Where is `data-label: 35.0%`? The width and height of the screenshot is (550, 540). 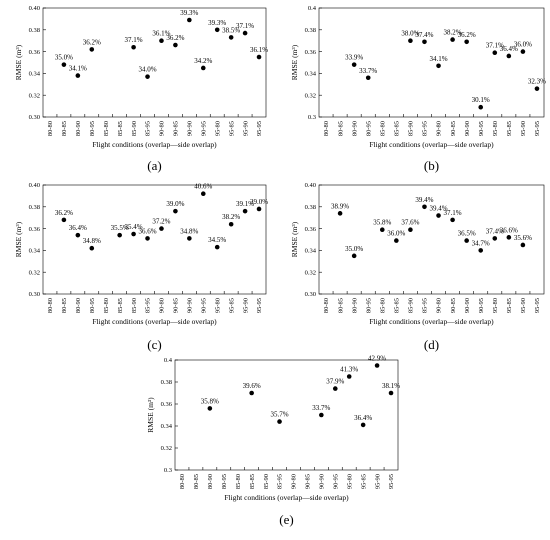
data-label: 35.0% is located at coordinates (64, 58).